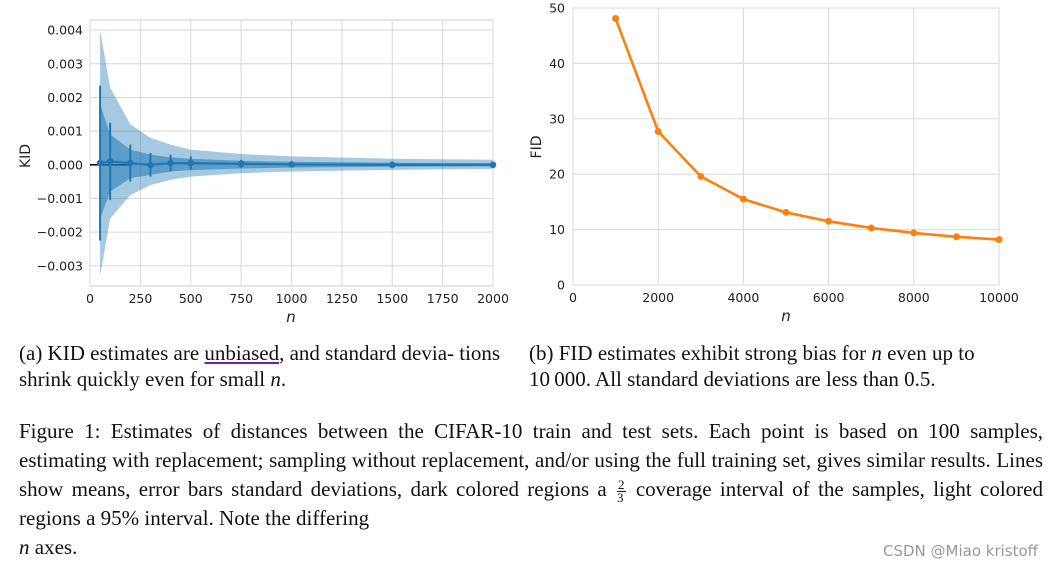 The width and height of the screenshot is (1054, 568). What do you see at coordinates (557, 118) in the screenshot?
I see `fid-y-tick-label: 30` at bounding box center [557, 118].